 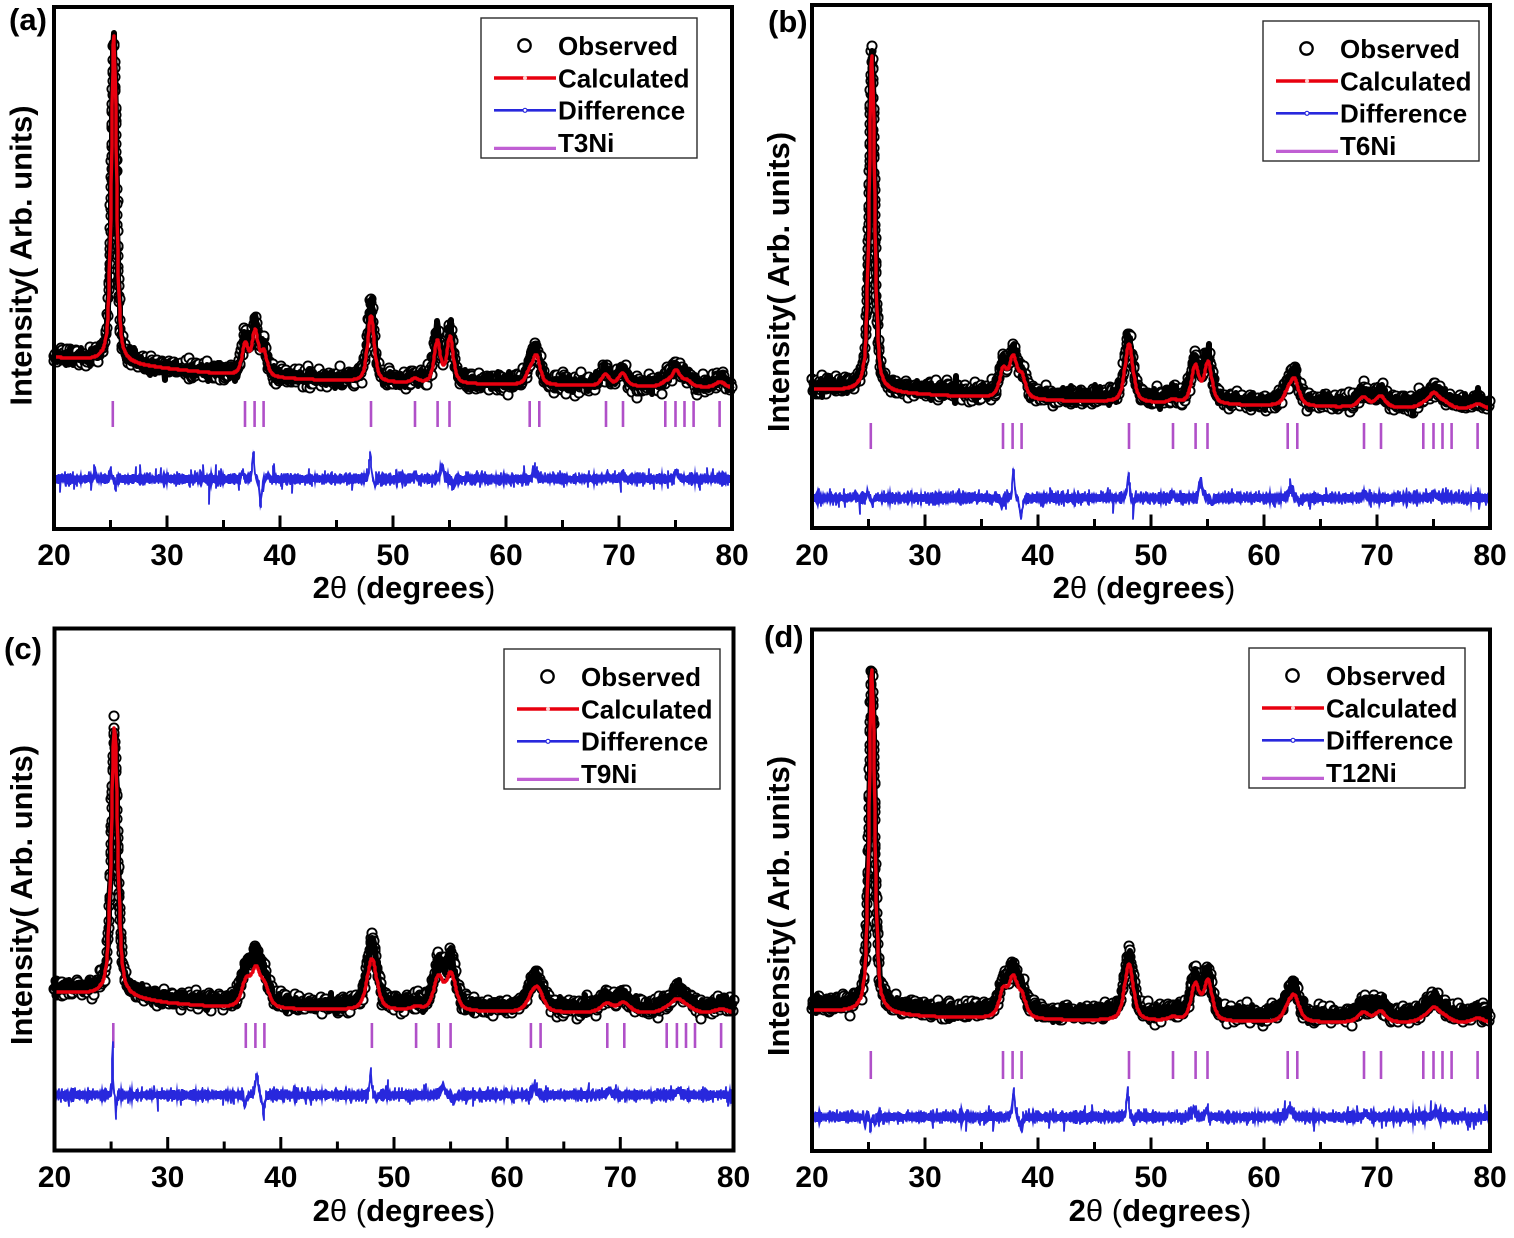 I want to click on svg-text: (b), so click(x=788, y=21).